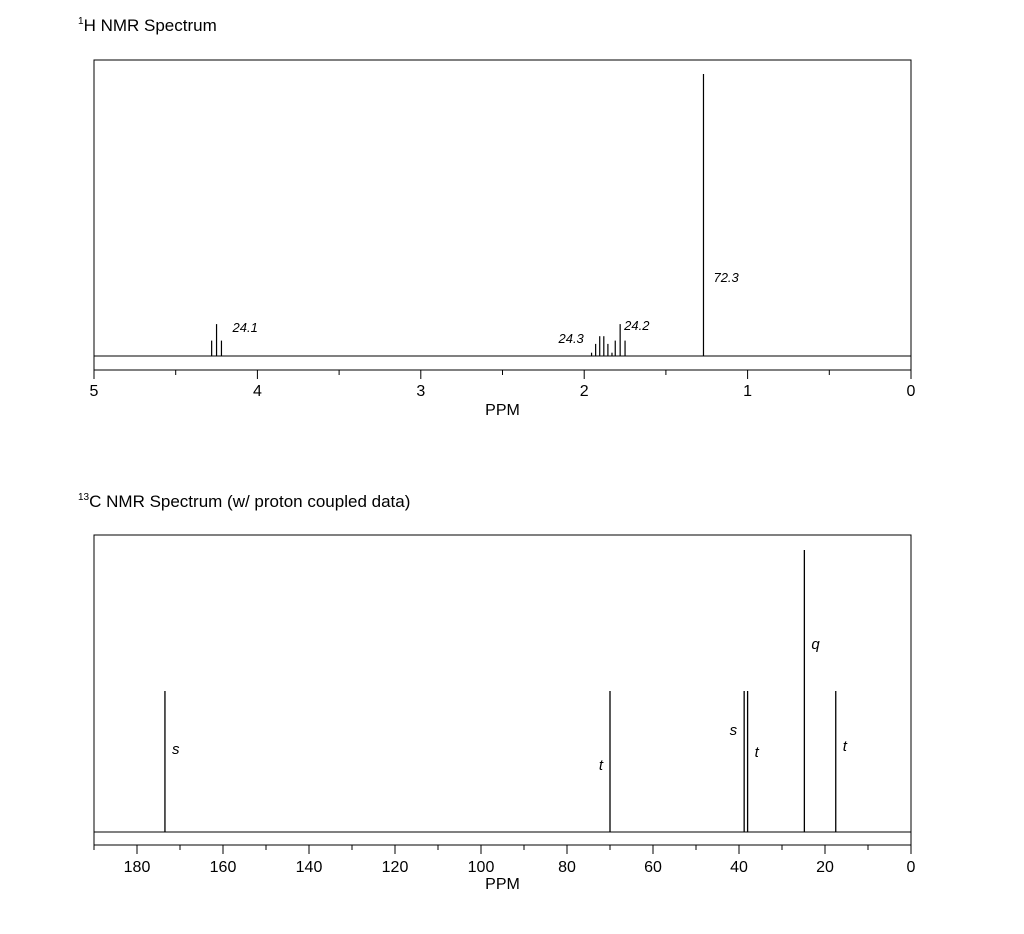  What do you see at coordinates (395, 867) in the screenshot?
I see `c-tick-label: 120` at bounding box center [395, 867].